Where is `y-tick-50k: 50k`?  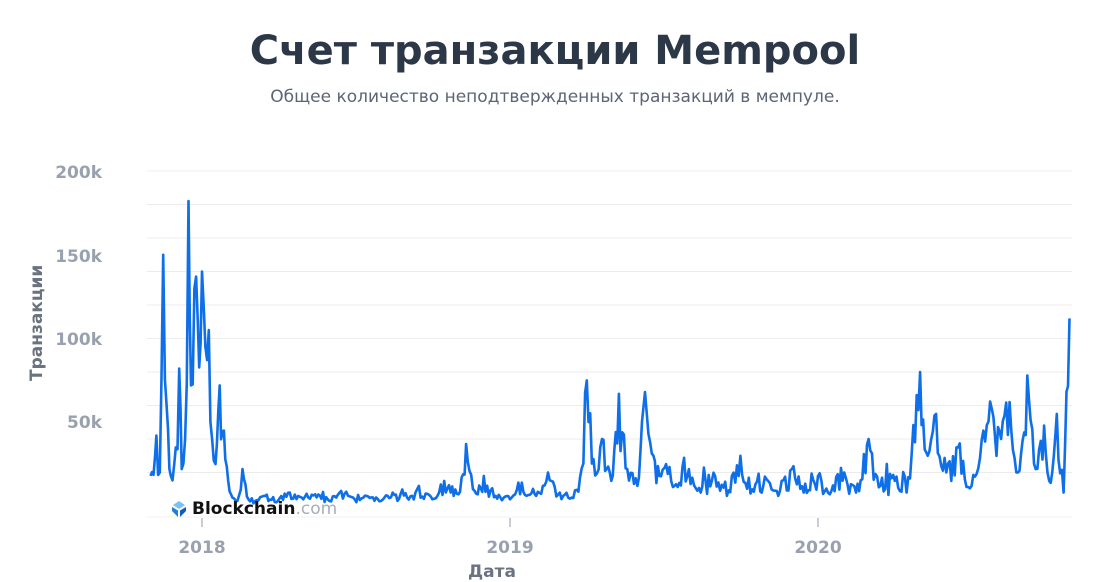
y-tick-50k: 50k is located at coordinates (84, 423).